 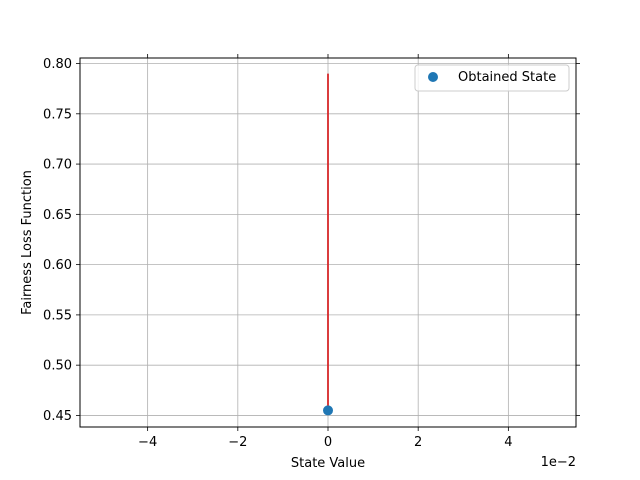 What do you see at coordinates (27, 242) in the screenshot?
I see `y-axis-label: Fairness Loss Function` at bounding box center [27, 242].